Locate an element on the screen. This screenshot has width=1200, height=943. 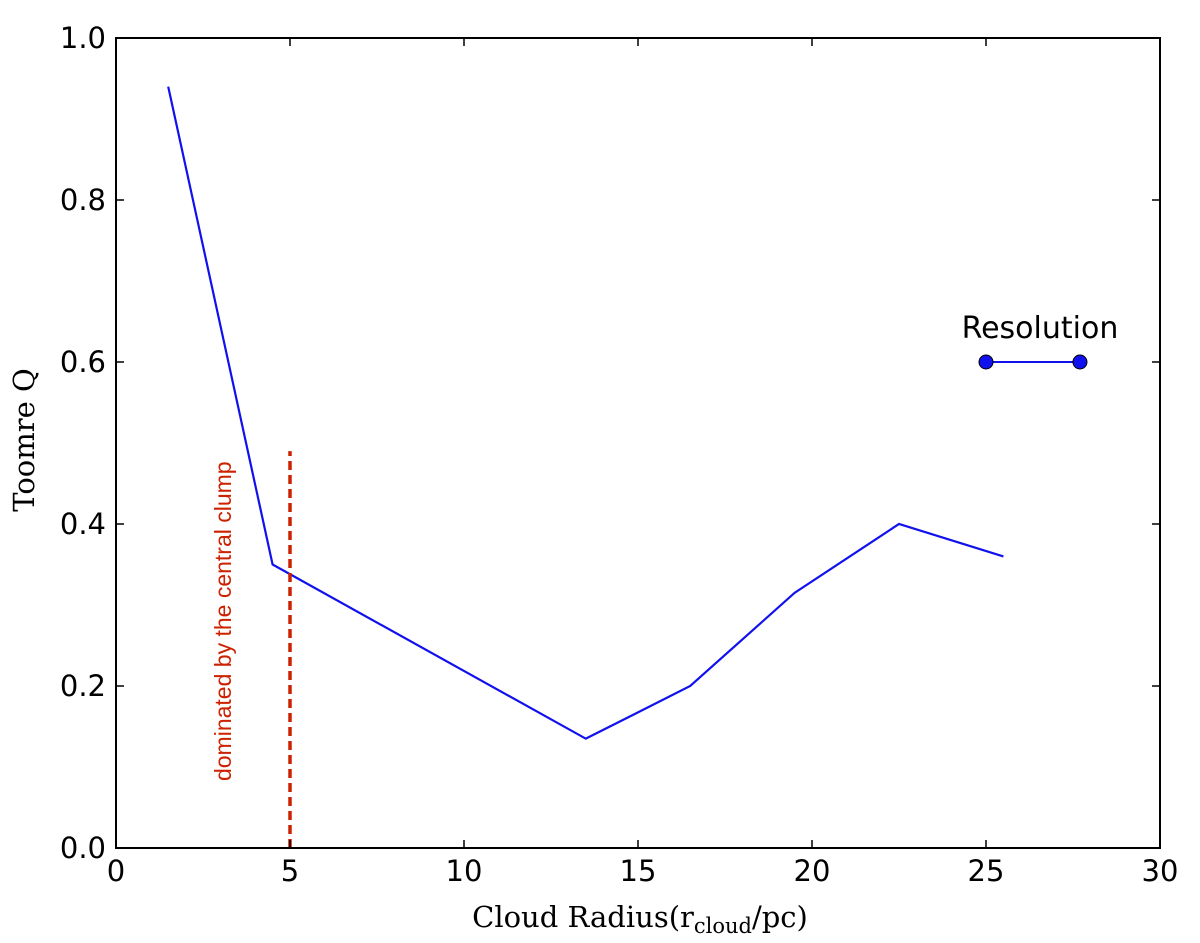
x-axis-label: Cloud Radius(rcloud/pc) is located at coordinates (640, 919).